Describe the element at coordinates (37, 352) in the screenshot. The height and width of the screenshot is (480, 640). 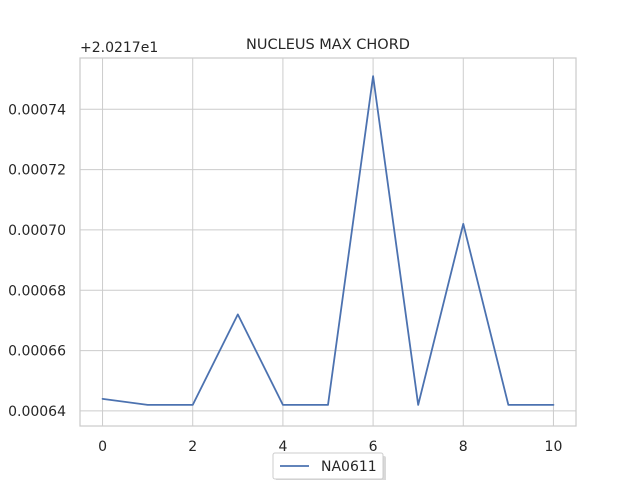
I see `y-tick-label: 0.00066` at that location.